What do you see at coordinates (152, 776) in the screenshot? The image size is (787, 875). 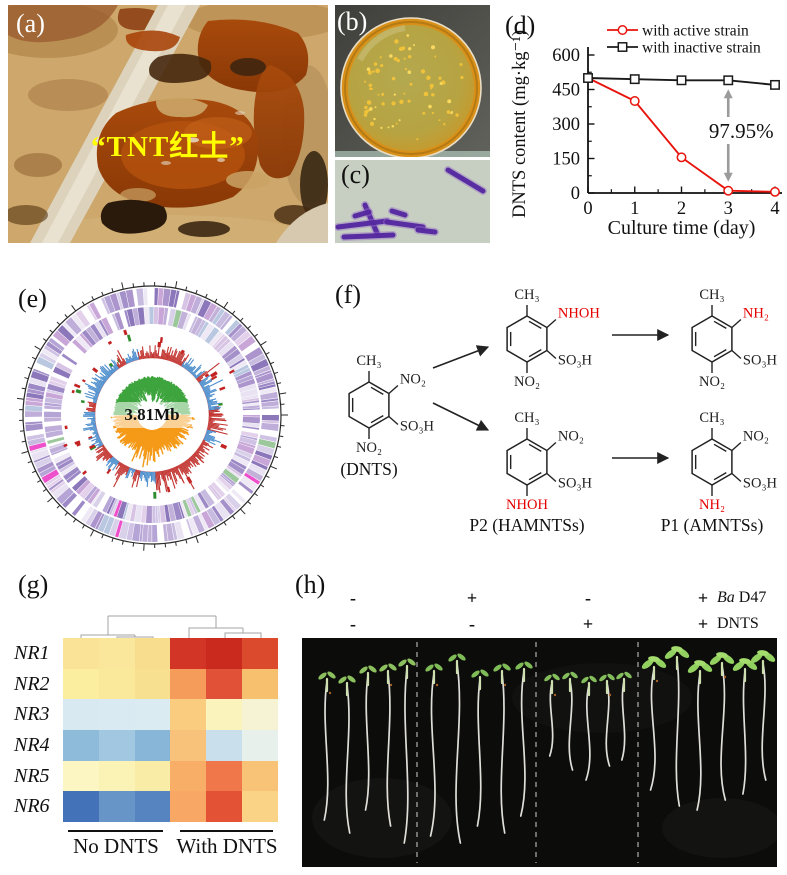 I see `heatmap-cell-NR5-c3` at bounding box center [152, 776].